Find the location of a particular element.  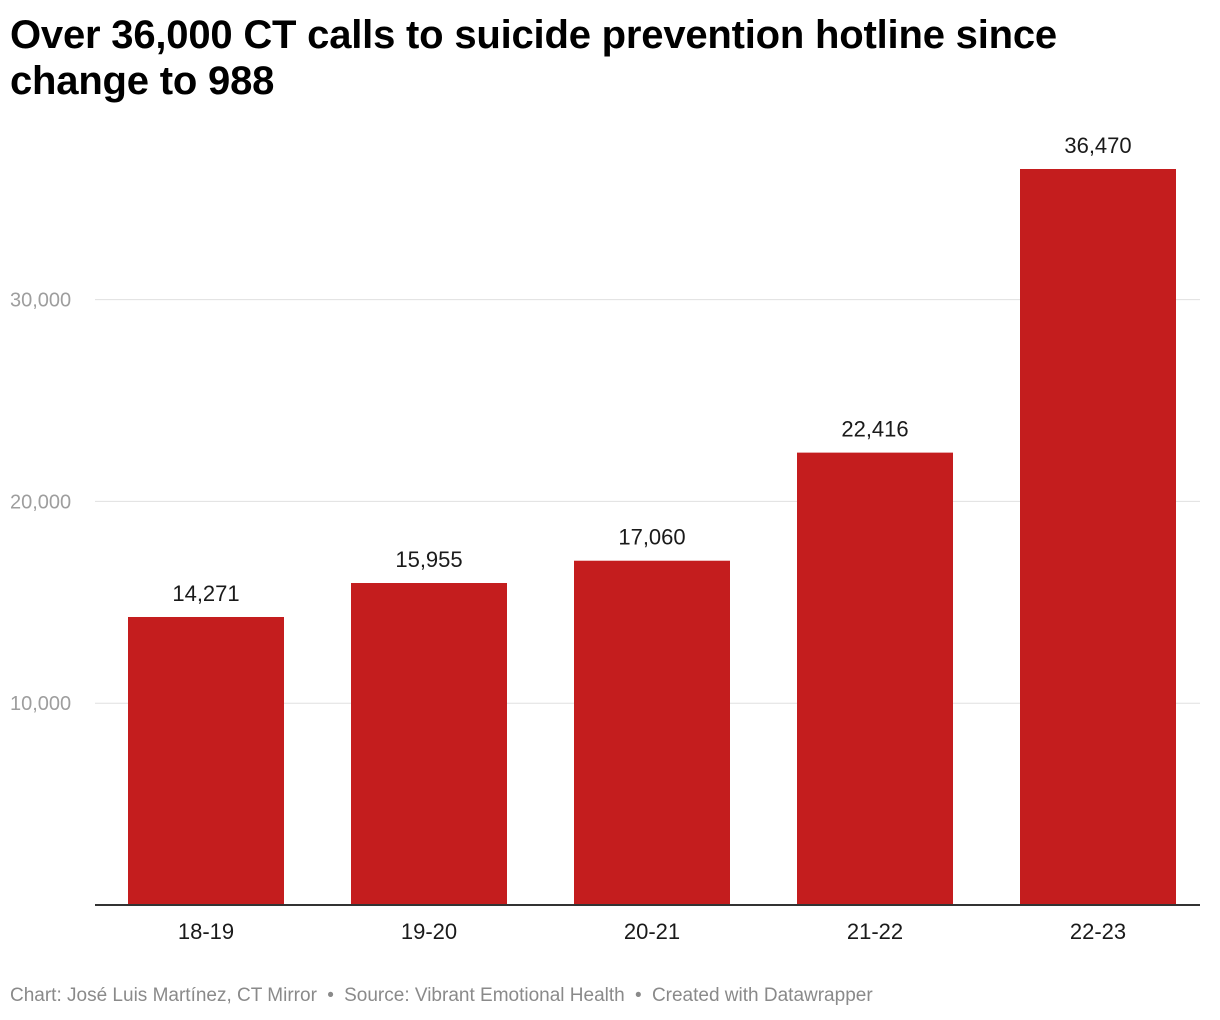

value-label: 36,470 is located at coordinates (1097, 145).